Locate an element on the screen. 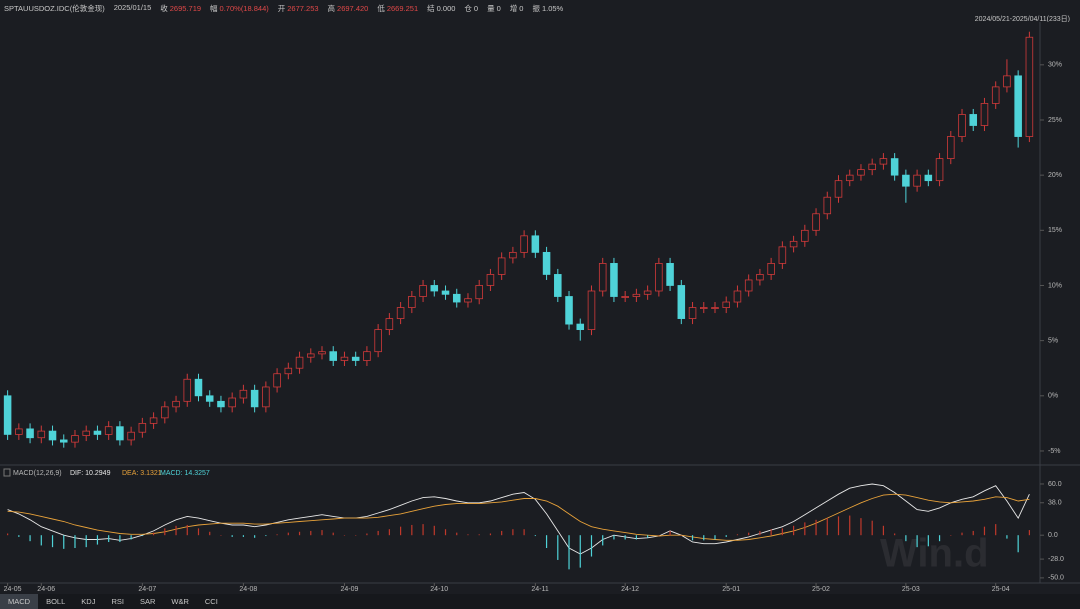  quote-item: 开 2677.253 is located at coordinates (298, 8).